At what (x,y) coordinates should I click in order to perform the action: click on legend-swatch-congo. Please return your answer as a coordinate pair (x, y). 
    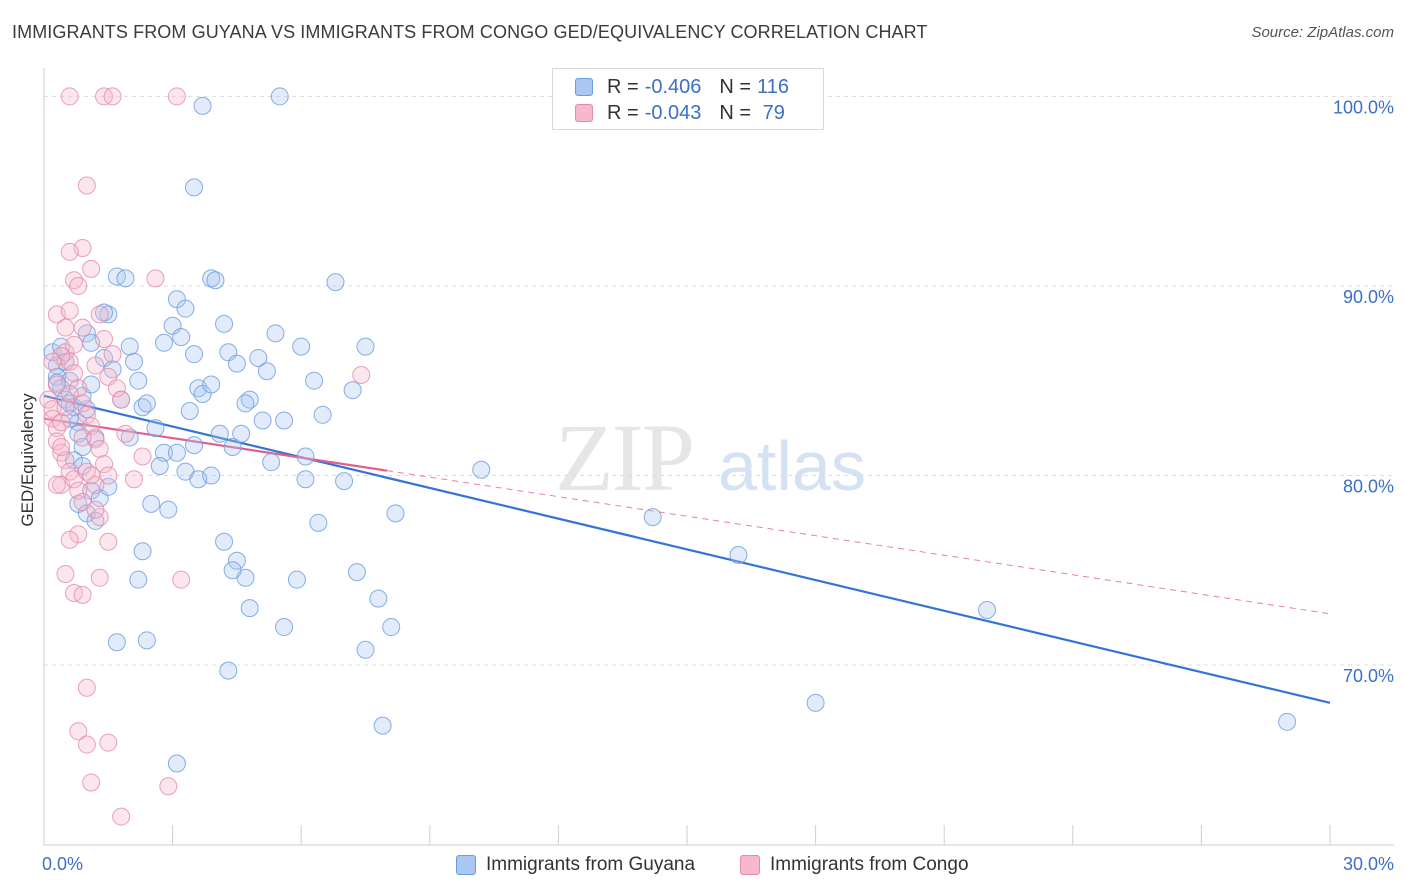
    Looking at the image, I should click on (584, 113).